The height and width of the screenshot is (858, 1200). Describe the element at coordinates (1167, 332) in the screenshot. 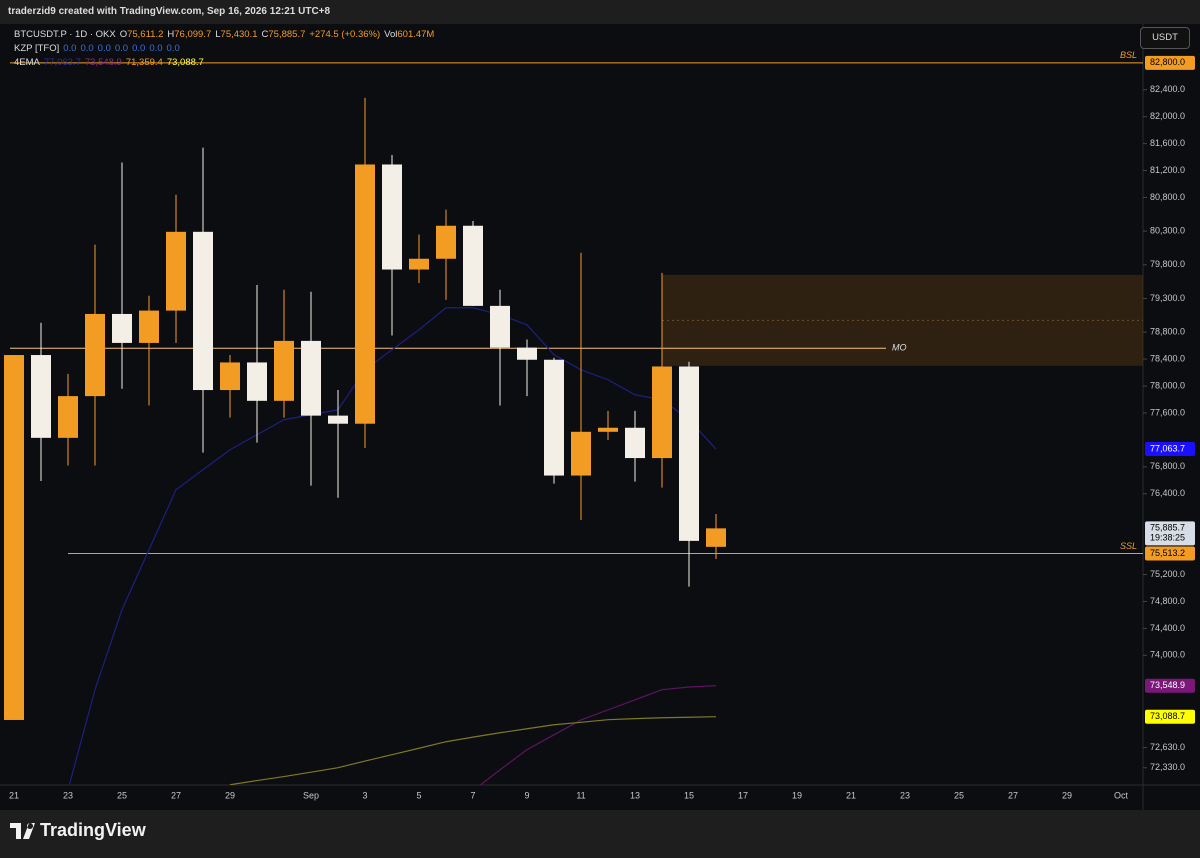

I see `y-tick-label: 78,800.0` at that location.